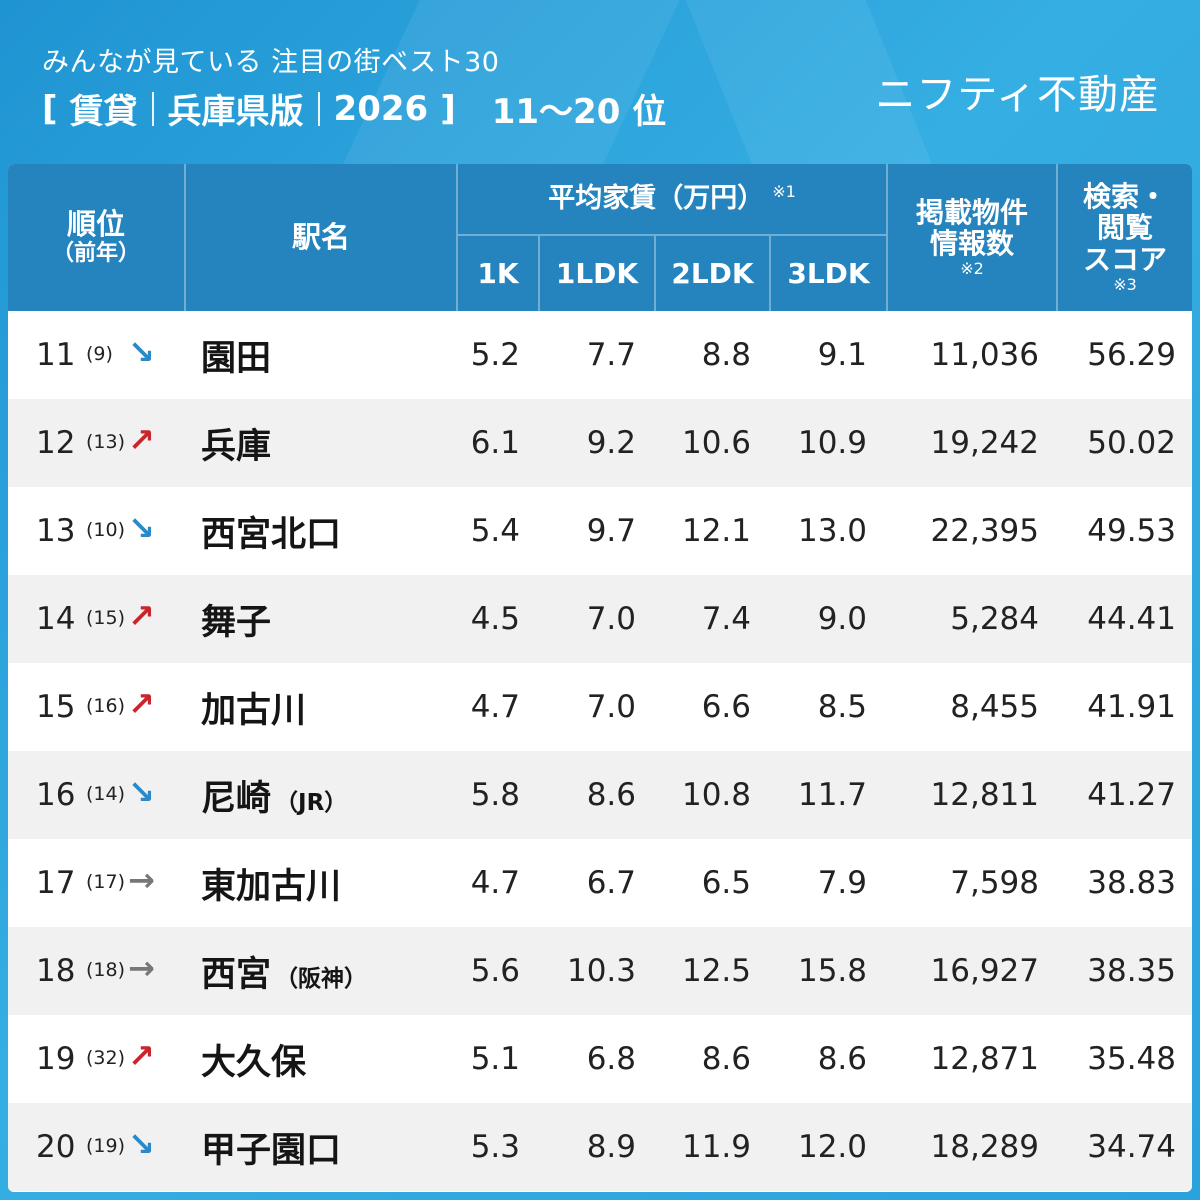 The width and height of the screenshot is (1200, 1200). I want to click on prev-rank-cell: (9), so click(99, 354).